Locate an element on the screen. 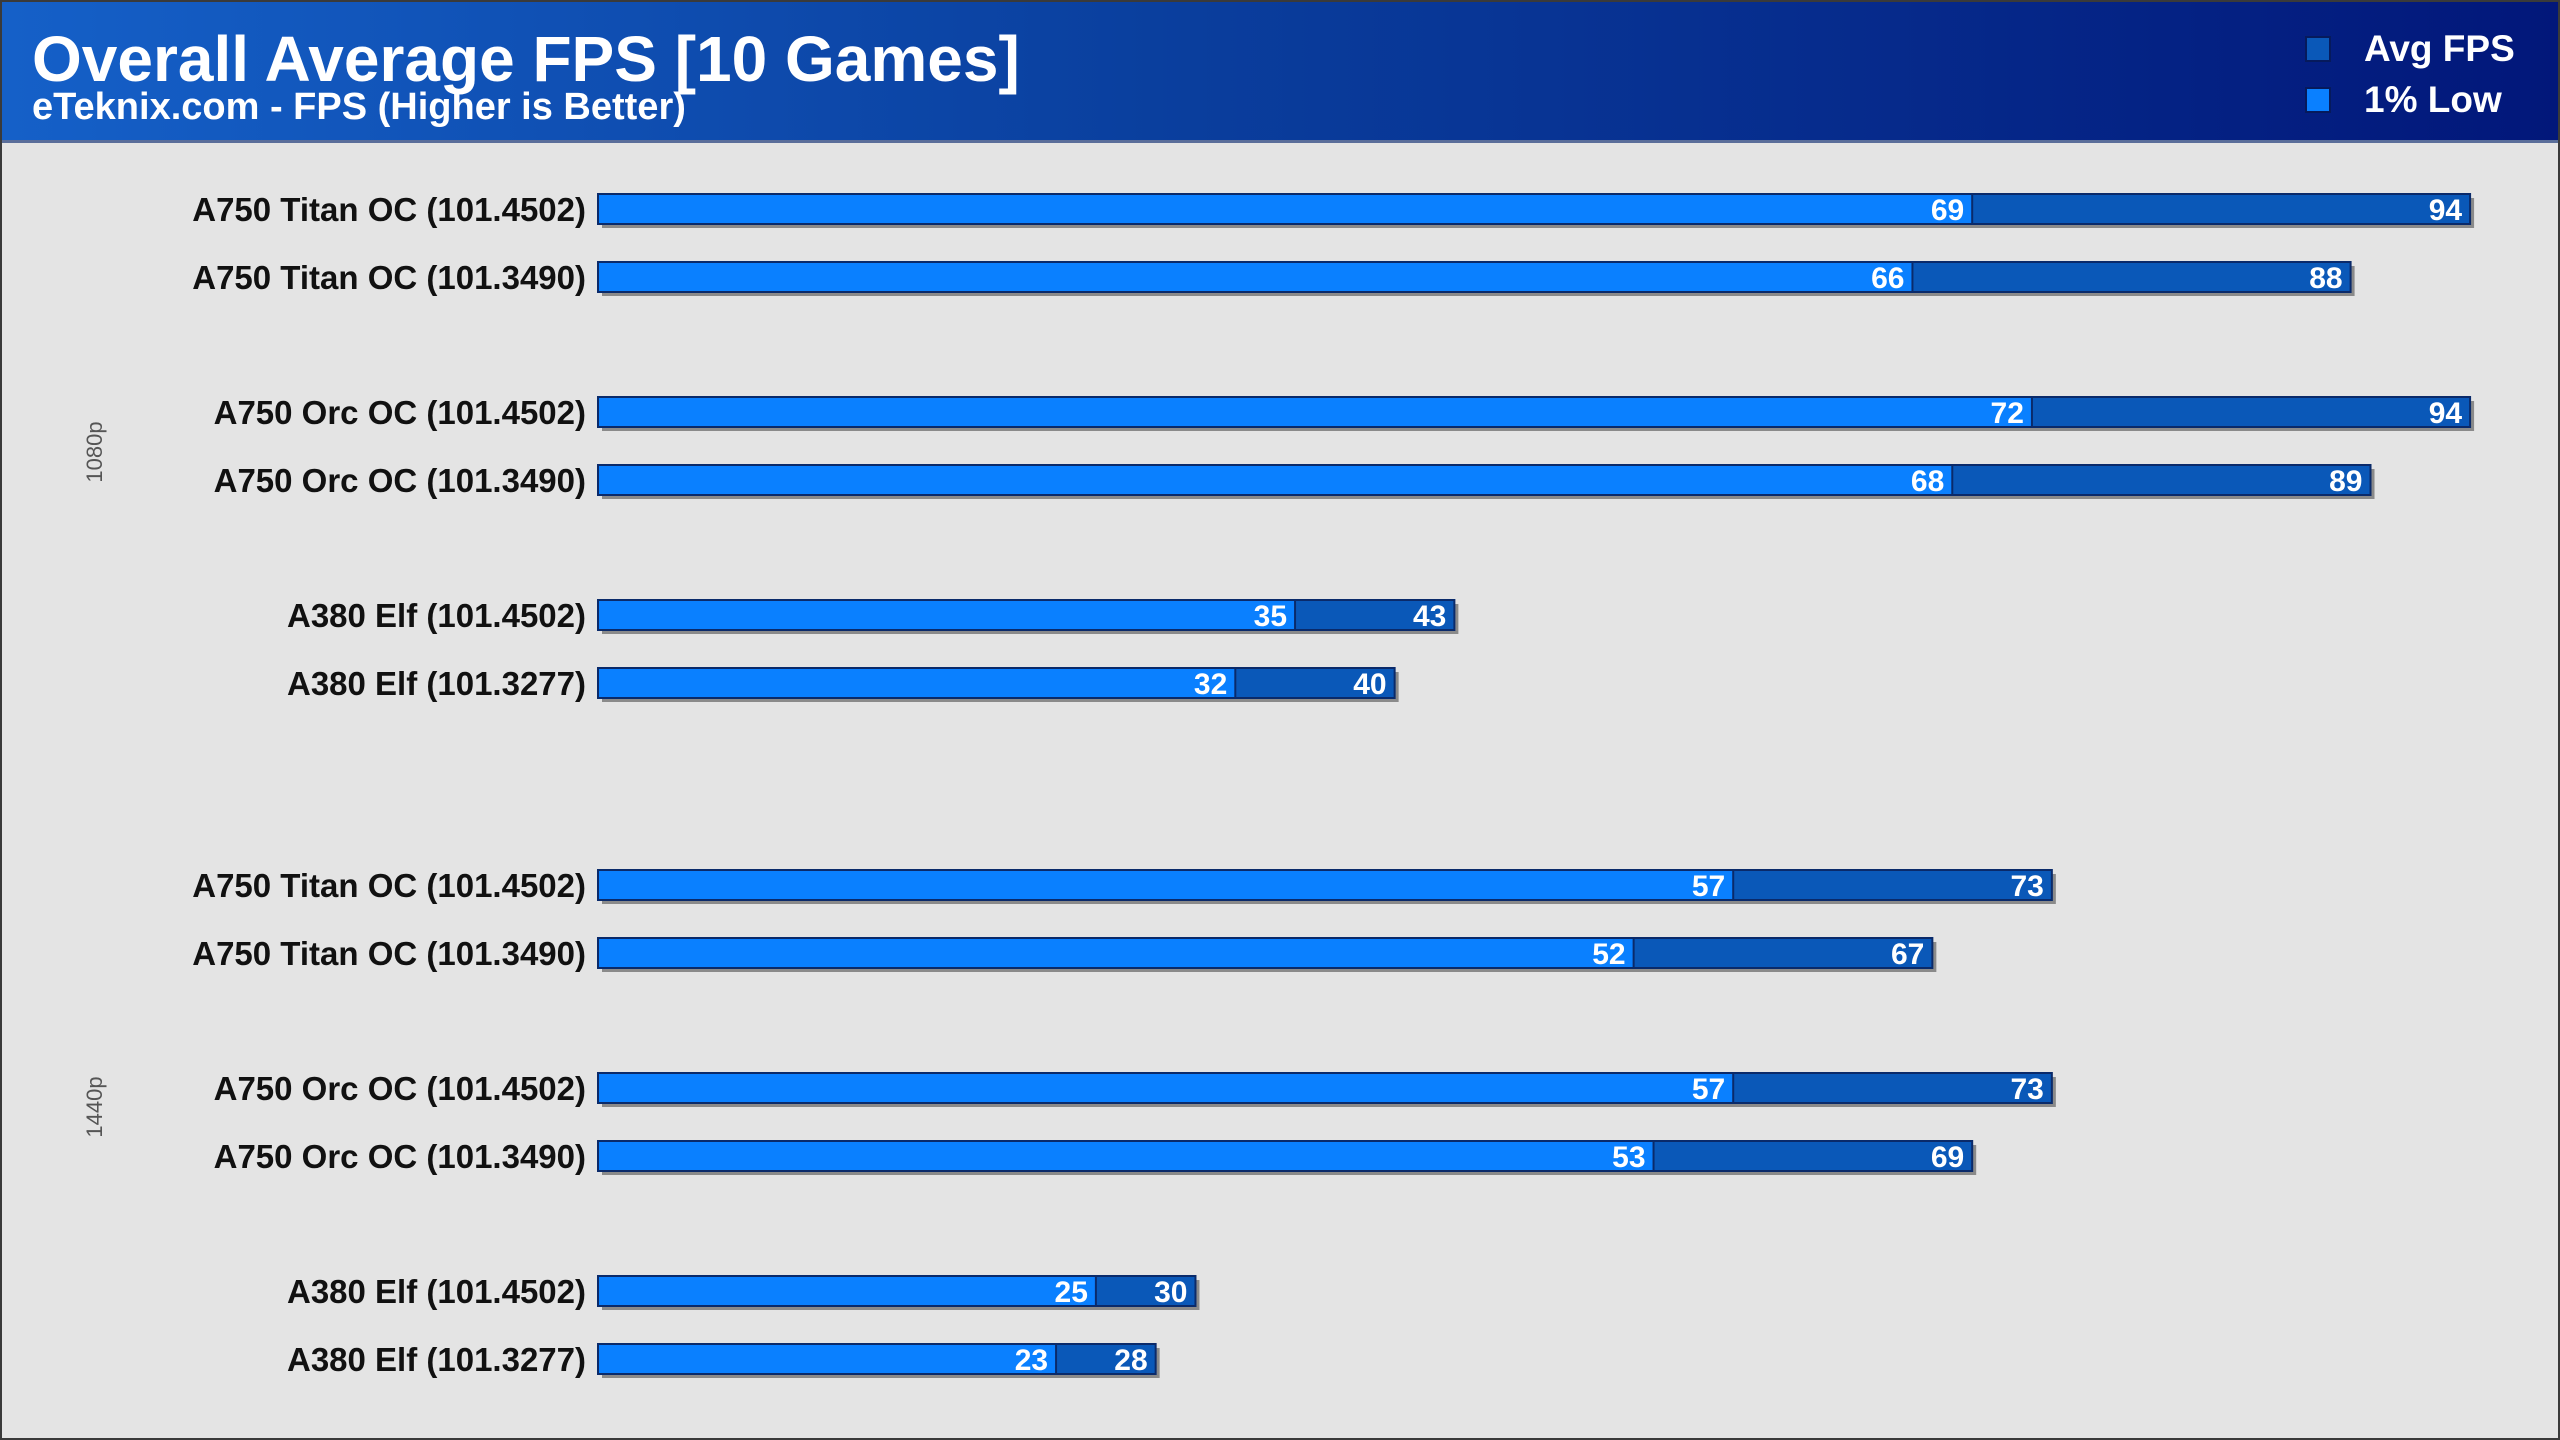  legend-swatch-1pct-low is located at coordinates (2318, 100).